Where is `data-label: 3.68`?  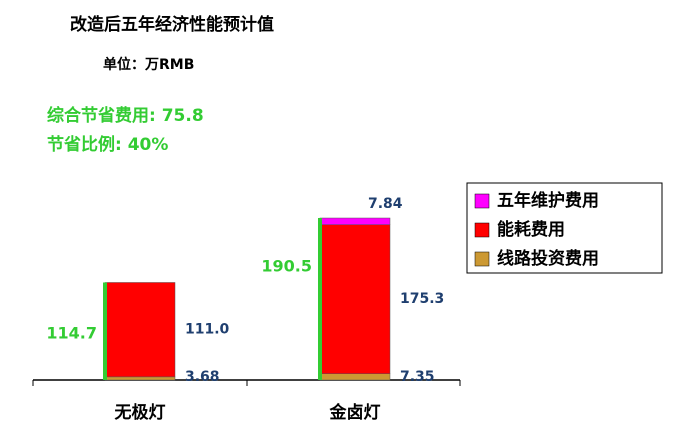 data-label: 3.68 is located at coordinates (202, 377).